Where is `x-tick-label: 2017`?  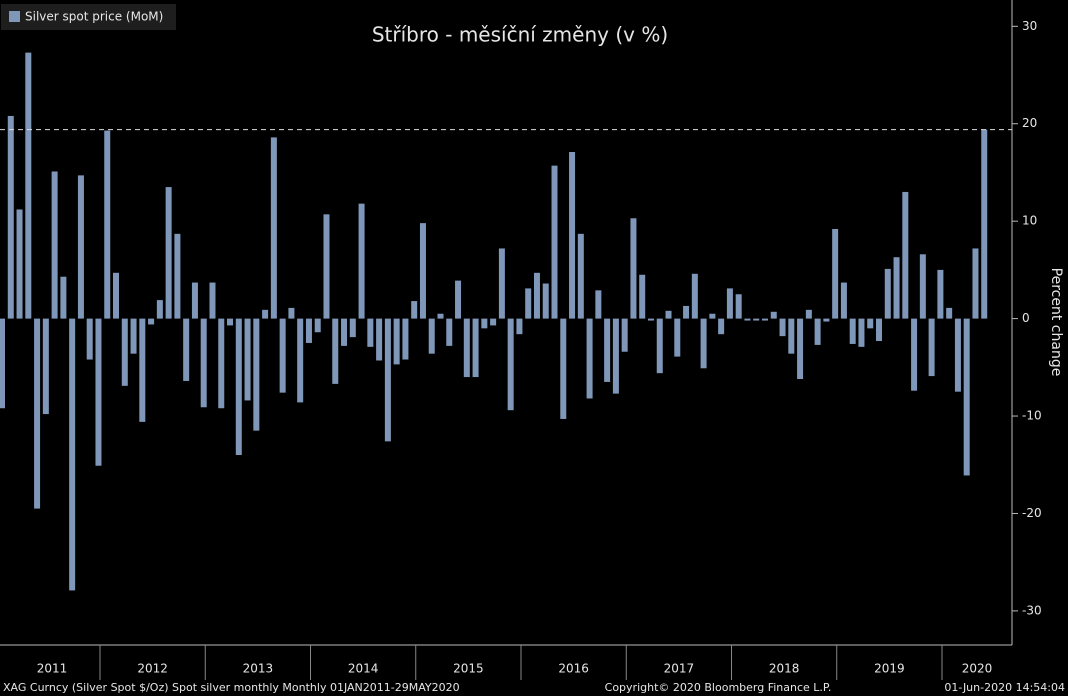
x-tick-label: 2017 is located at coordinates (679, 669).